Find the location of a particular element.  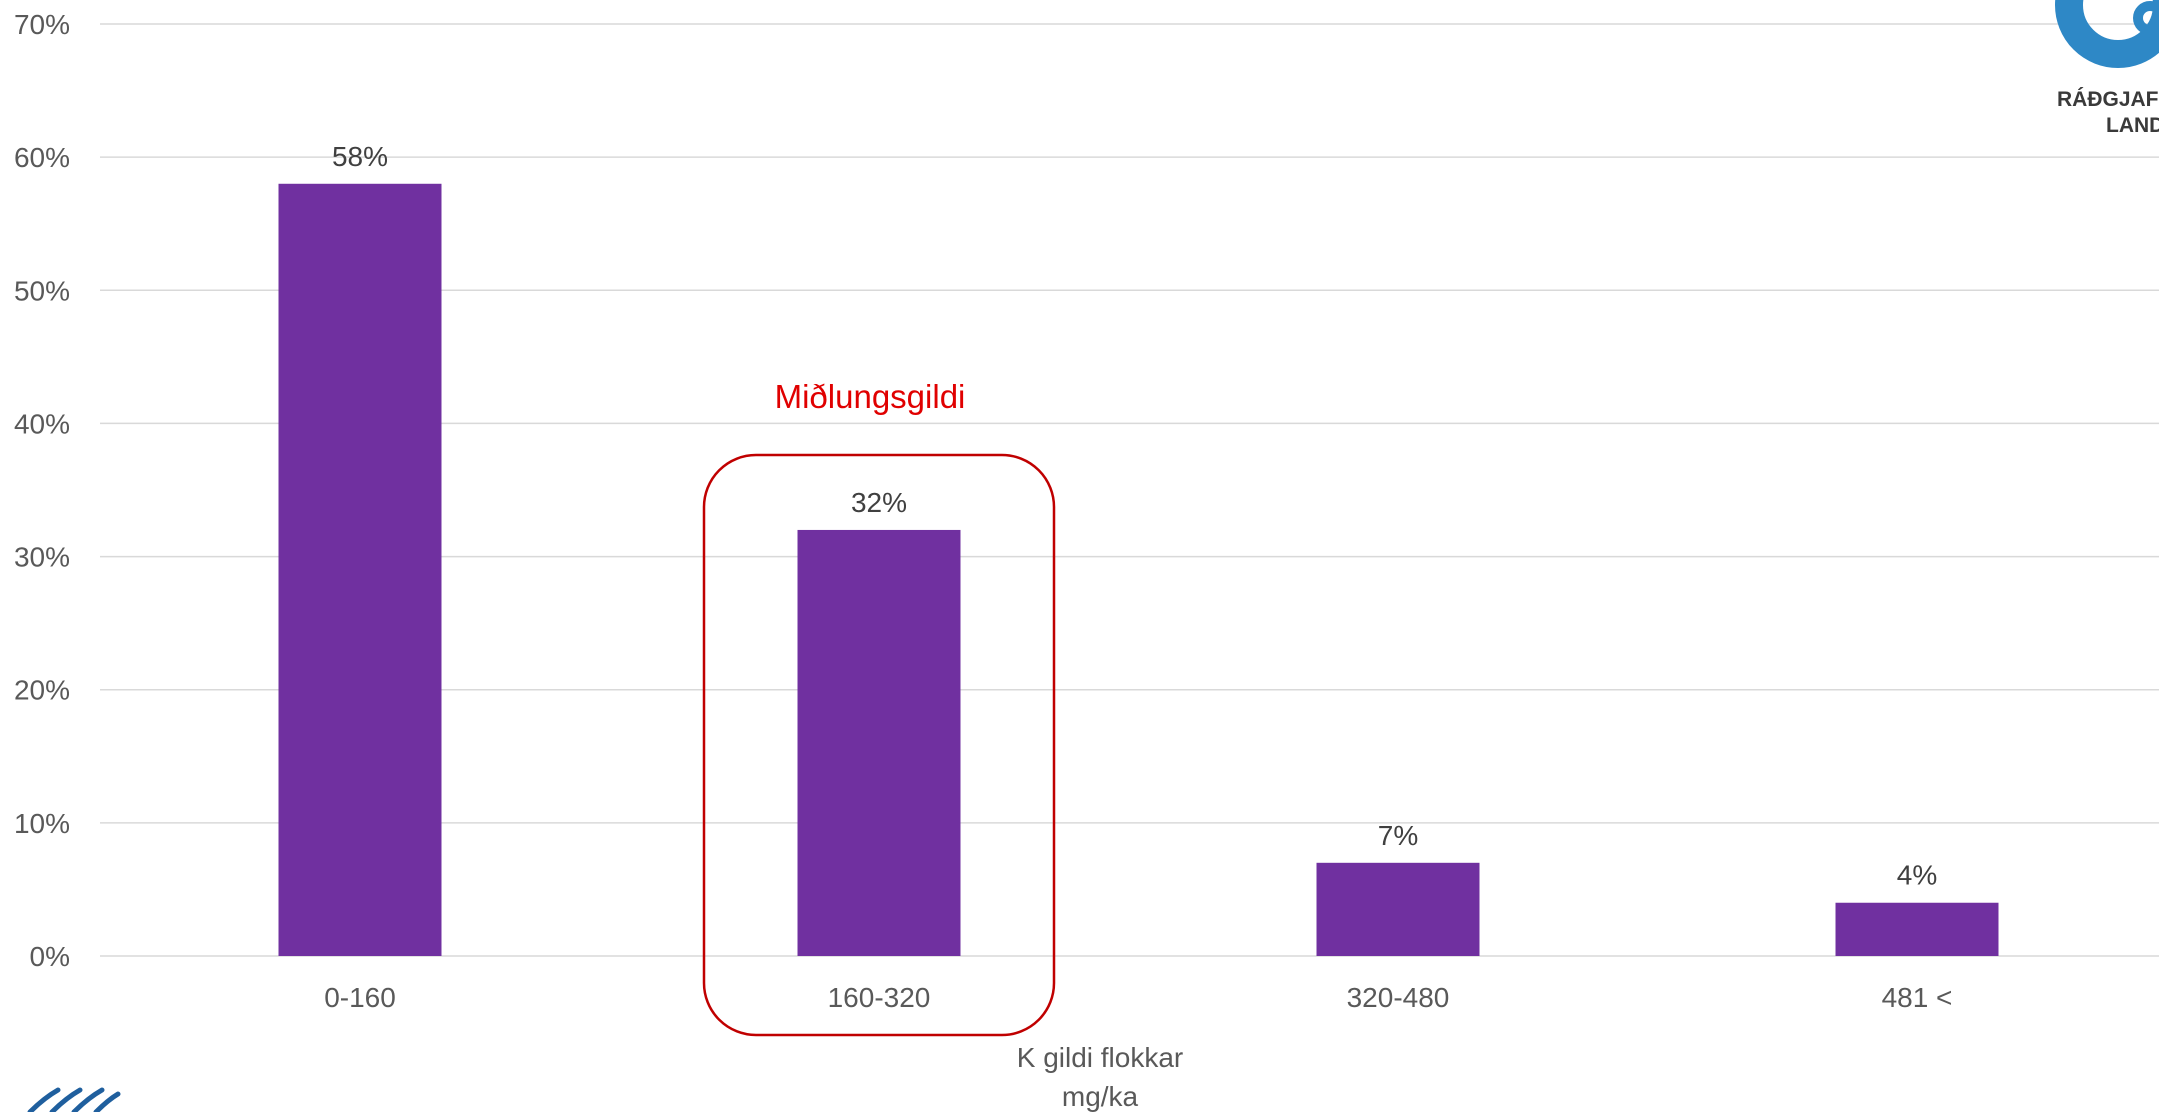

data-label: 32% is located at coordinates (879, 502).